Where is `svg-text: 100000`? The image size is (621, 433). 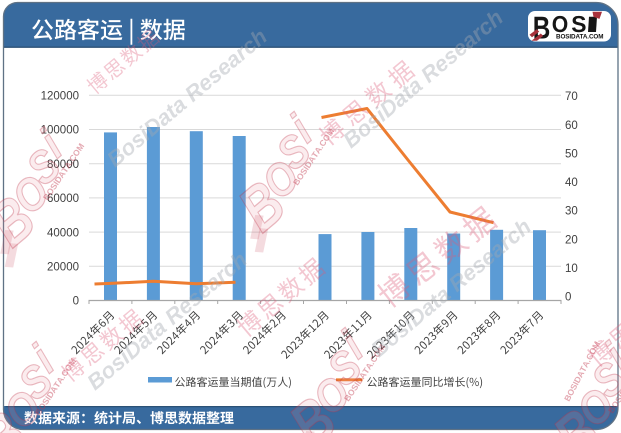
svg-text: 100000 is located at coordinates (60, 131).